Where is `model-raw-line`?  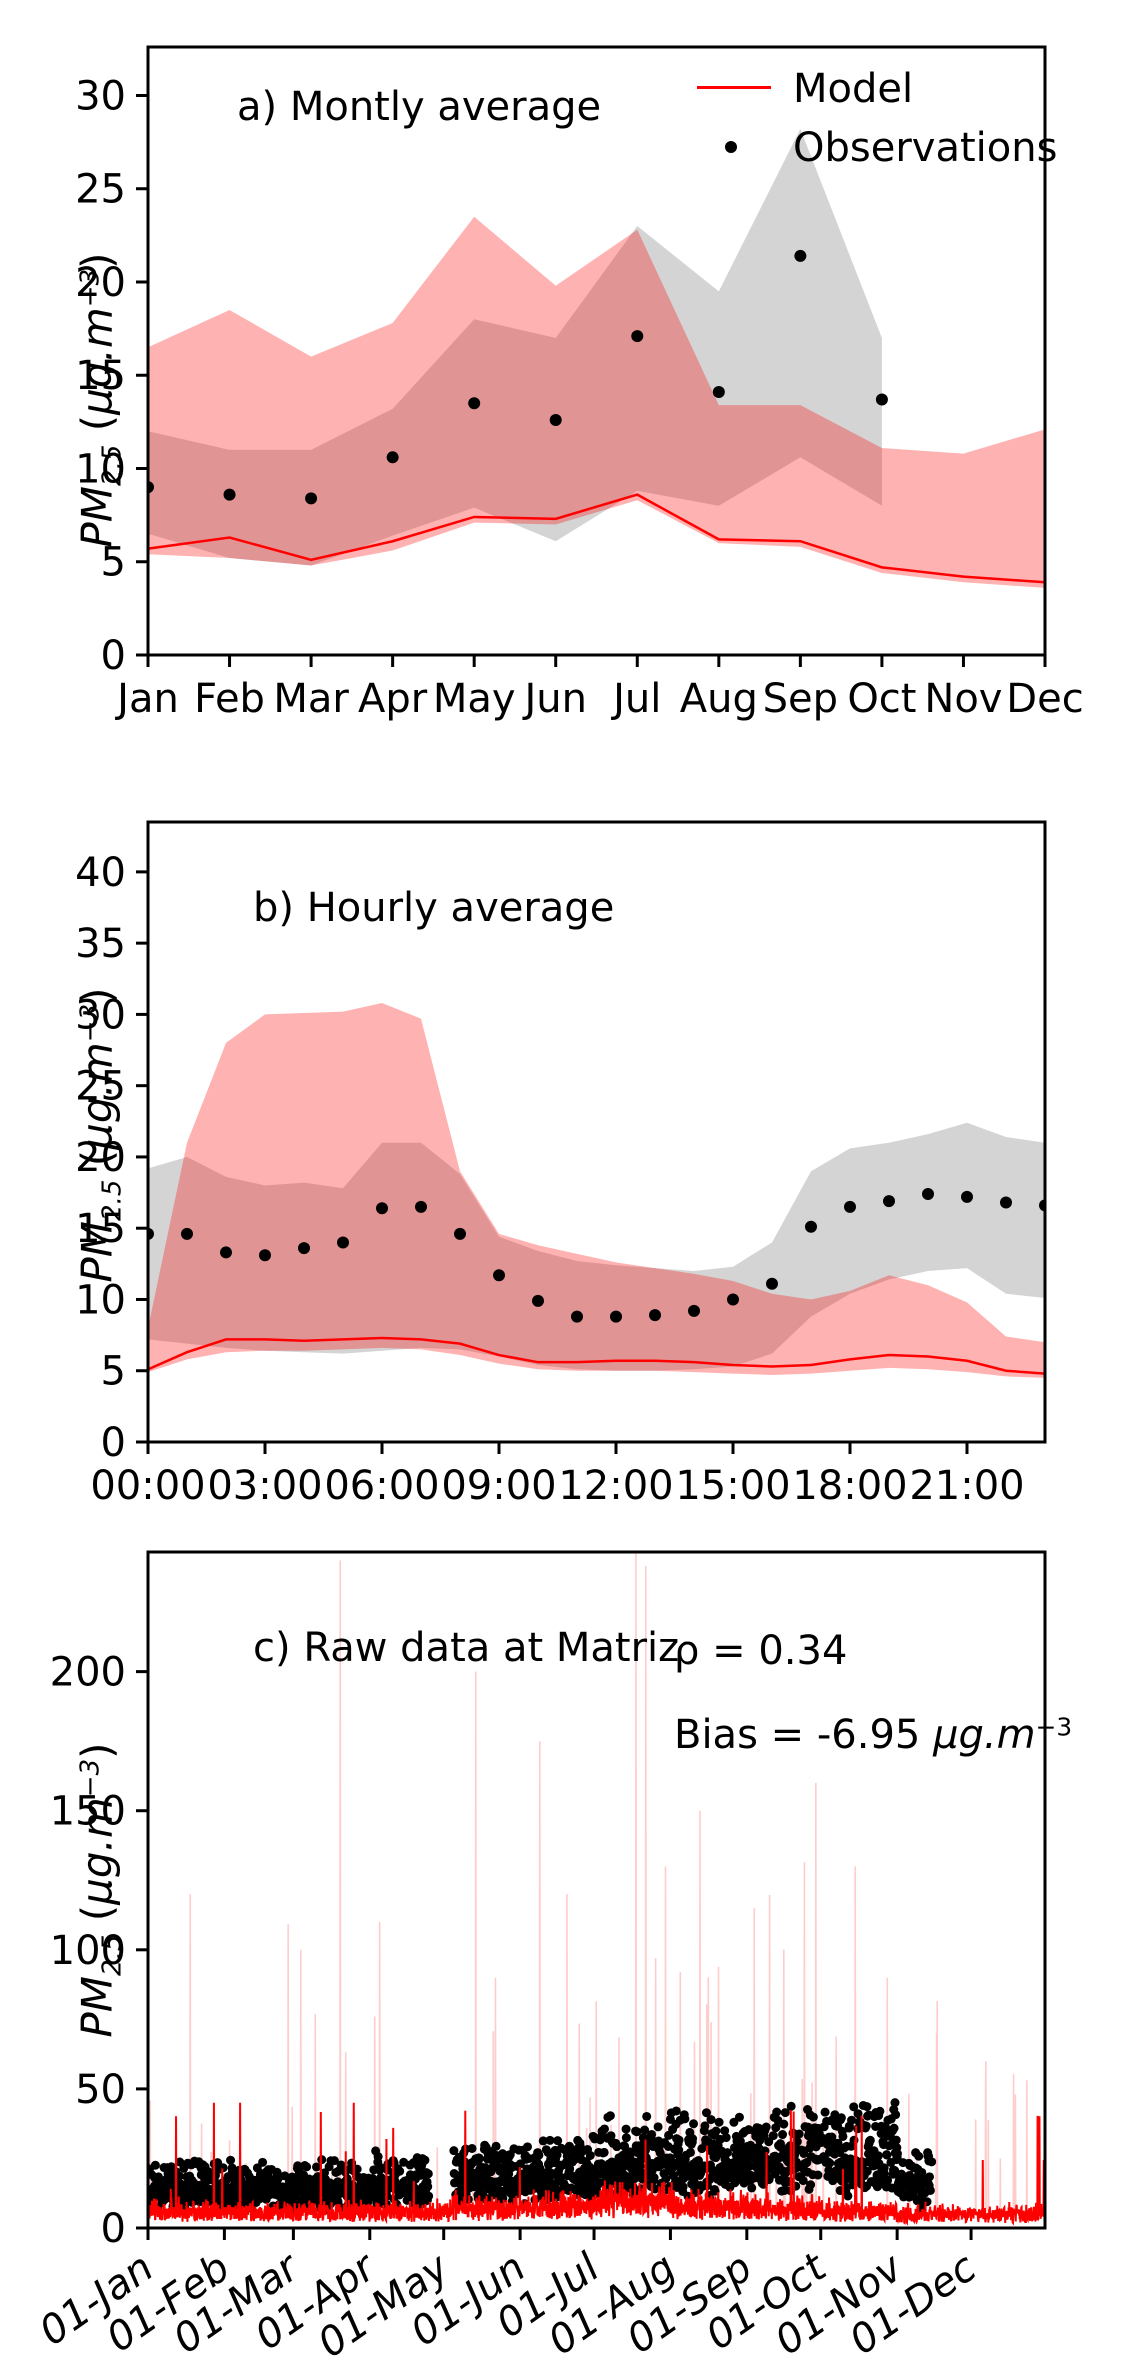 model-raw-line is located at coordinates (596, 2164).